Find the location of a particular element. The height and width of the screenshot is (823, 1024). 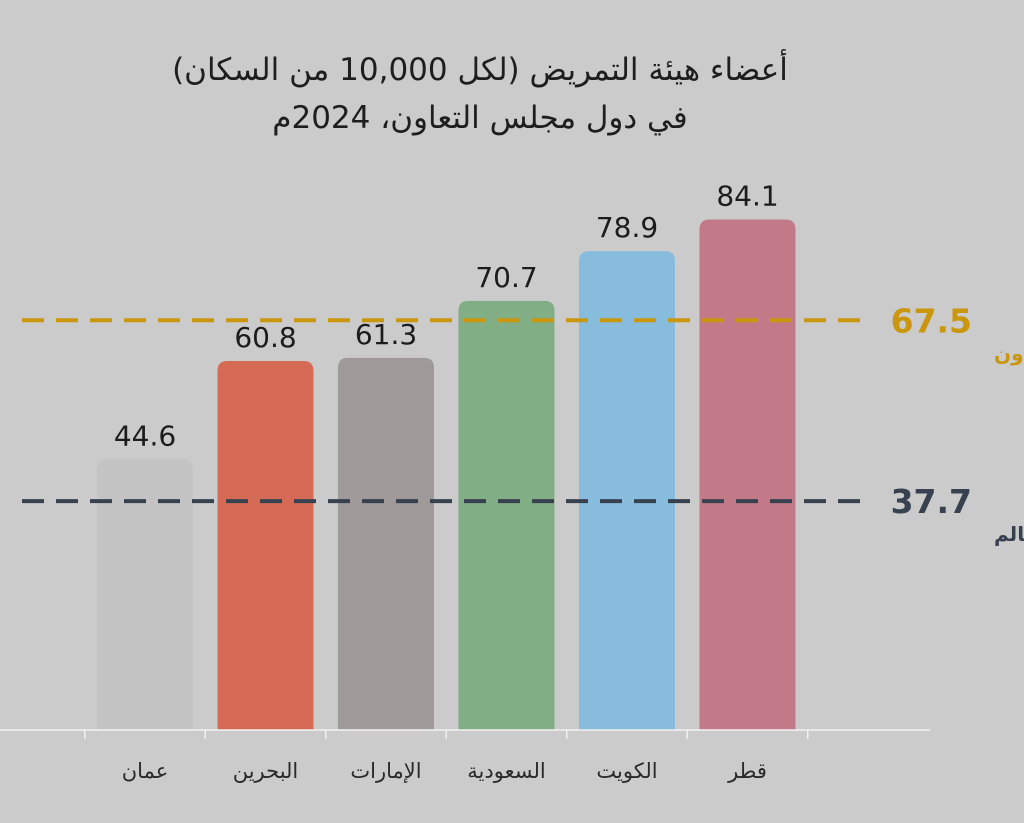

data-label: 70.7 is located at coordinates (506, 277).